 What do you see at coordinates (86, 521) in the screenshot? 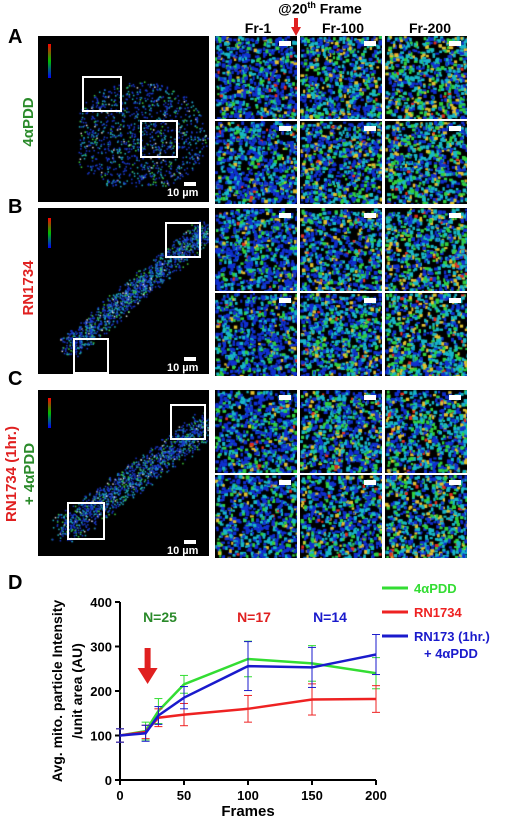
I see `roi-box-c2` at bounding box center [86, 521].